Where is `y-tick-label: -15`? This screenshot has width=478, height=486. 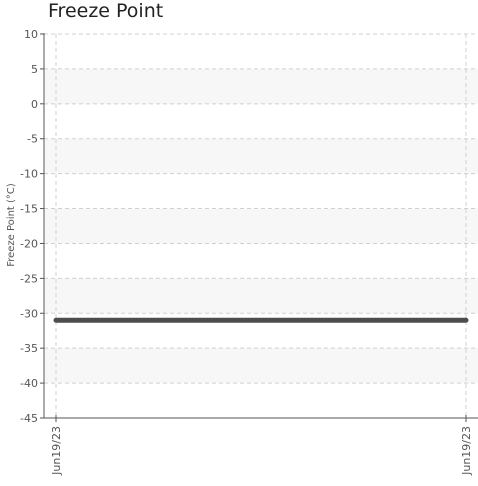 y-tick-label: -15 is located at coordinates (29, 209).